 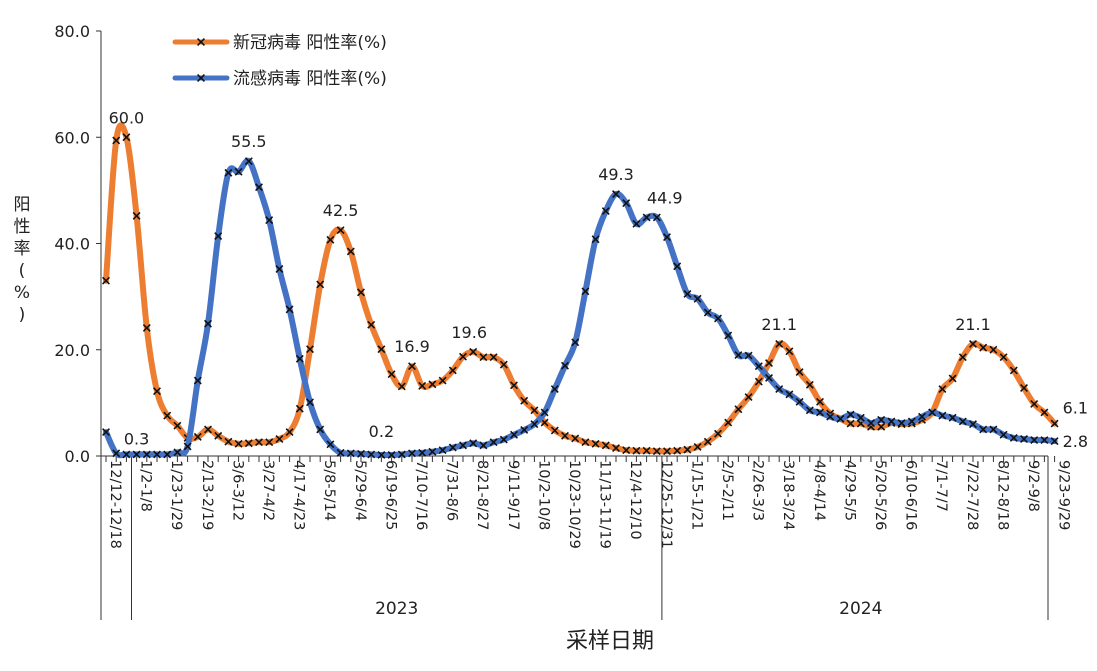 What do you see at coordinates (860, 609) in the screenshot?
I see `year-label: 2024` at bounding box center [860, 609].